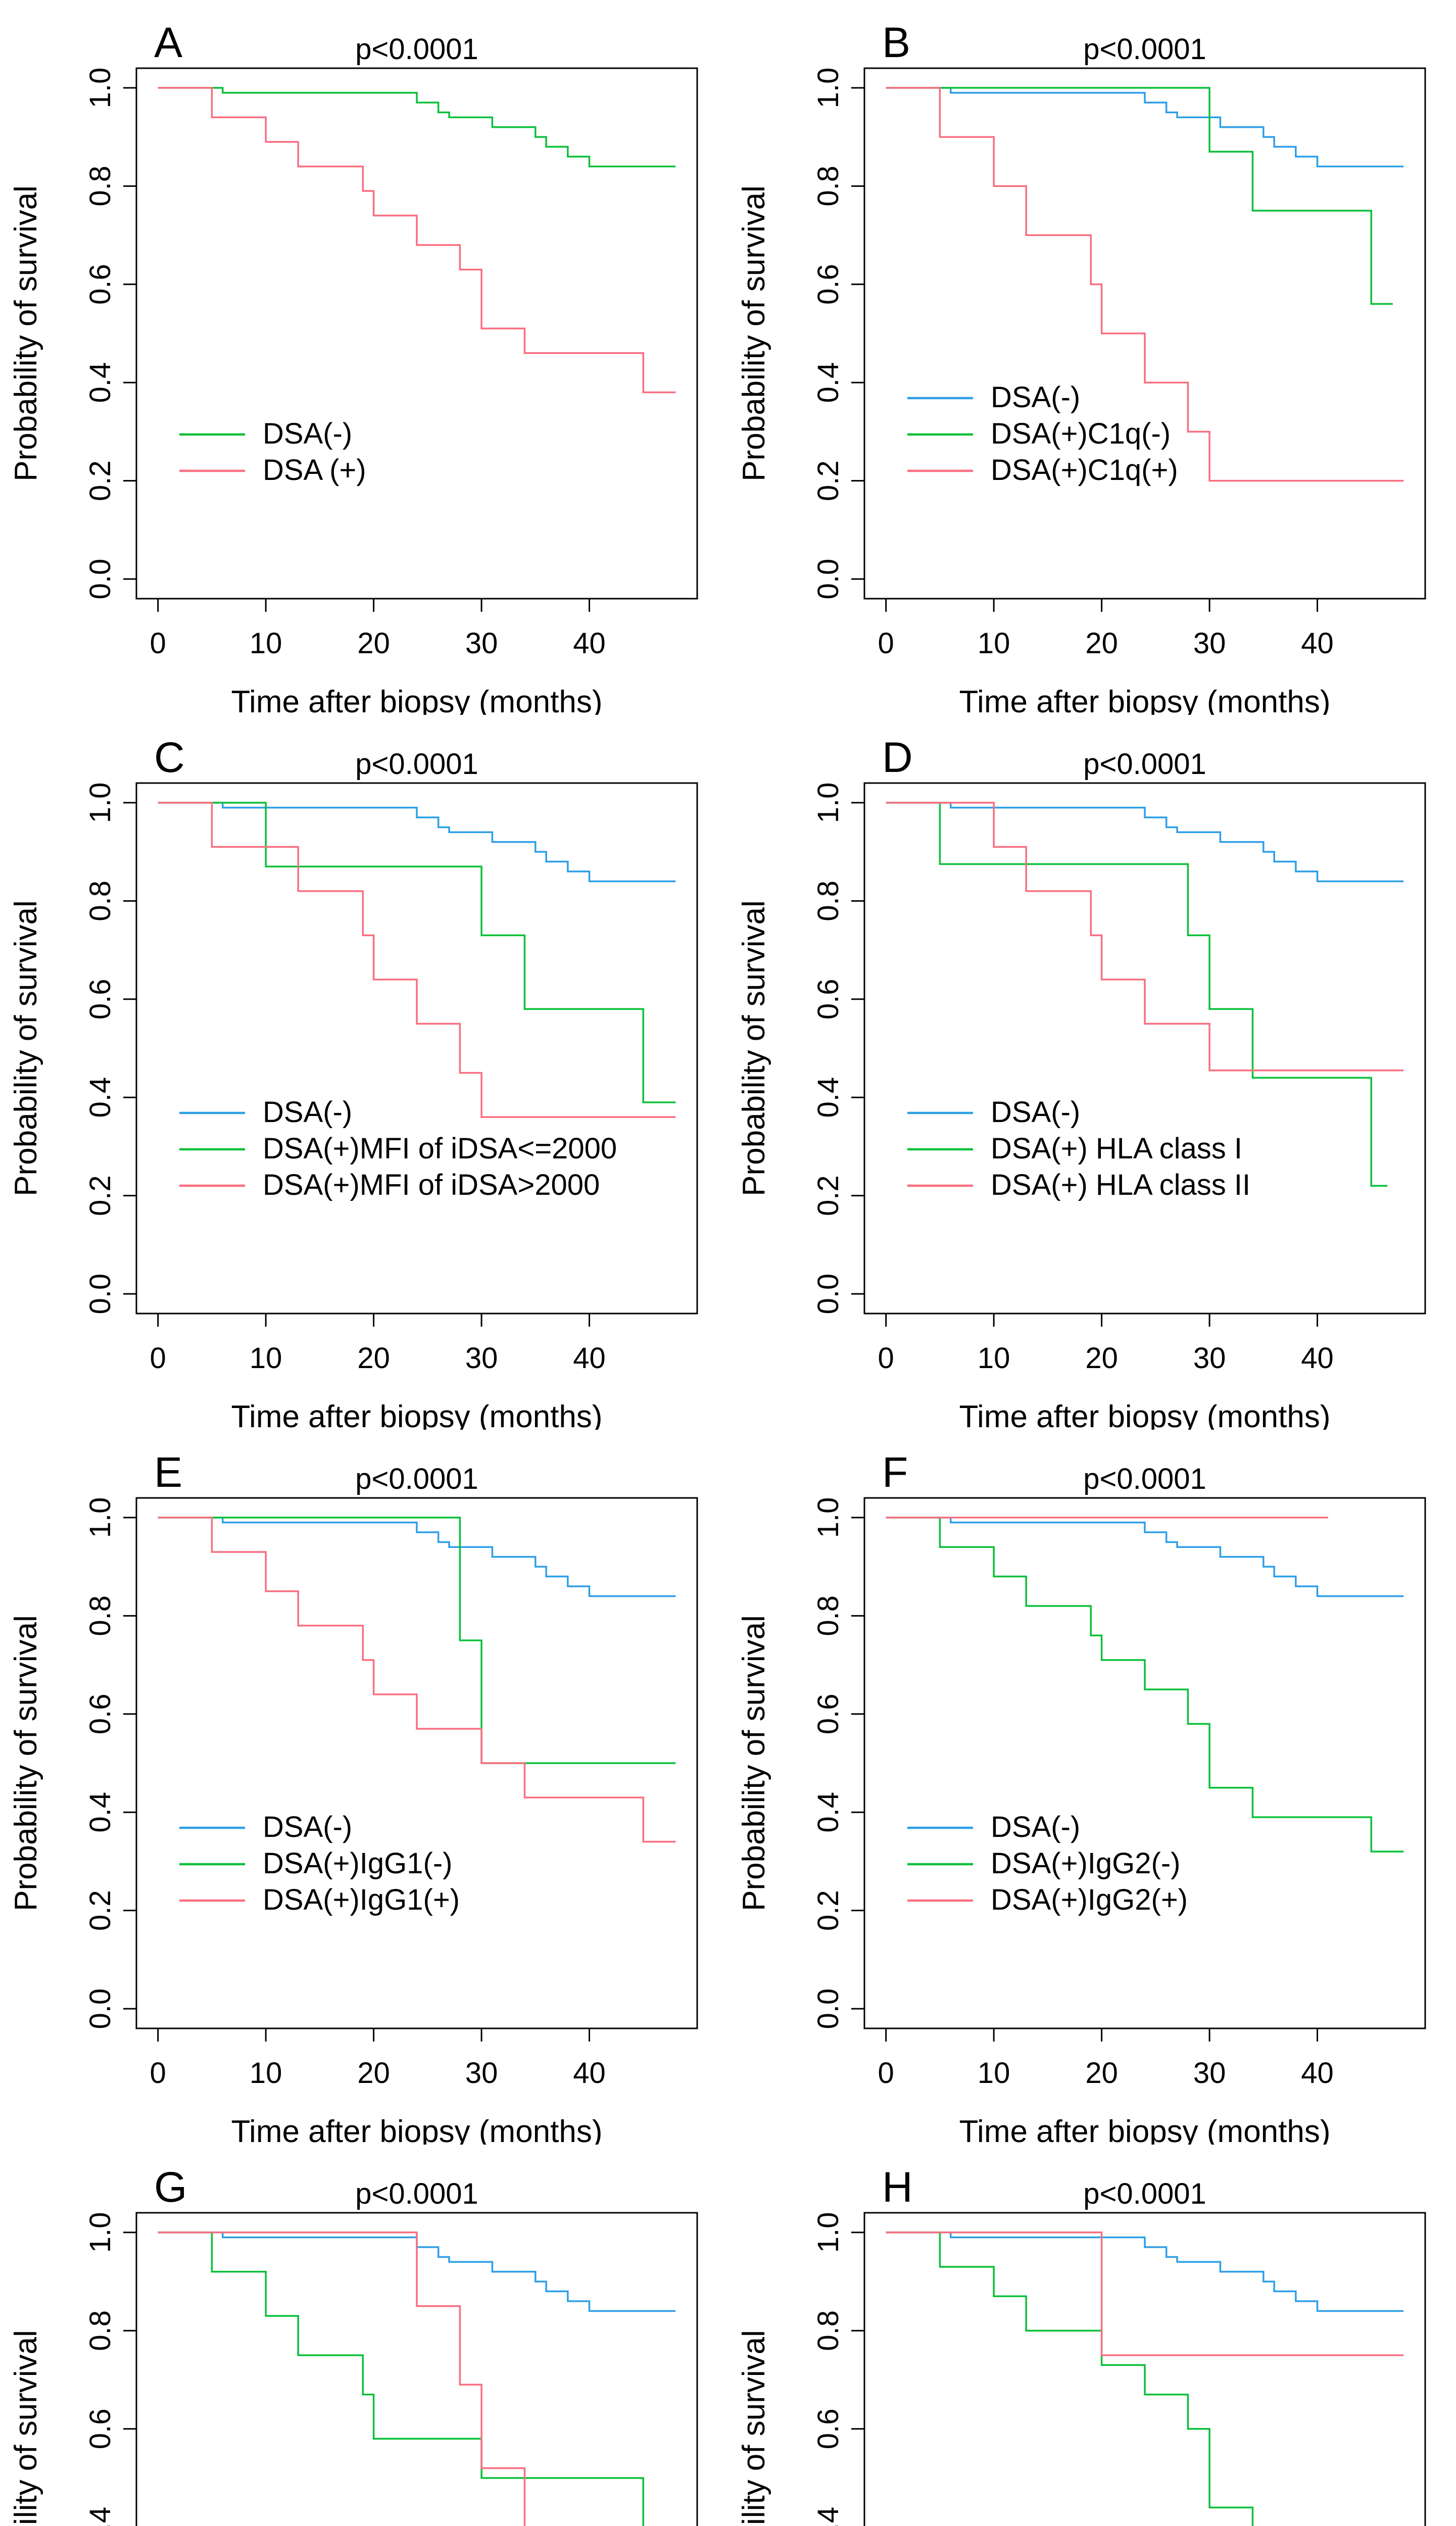 This screenshot has height=2526, width=1456. Describe the element at coordinates (431, 1185) in the screenshot. I see `legend-label: DSA(+)MFI of iDSA>2000` at that location.